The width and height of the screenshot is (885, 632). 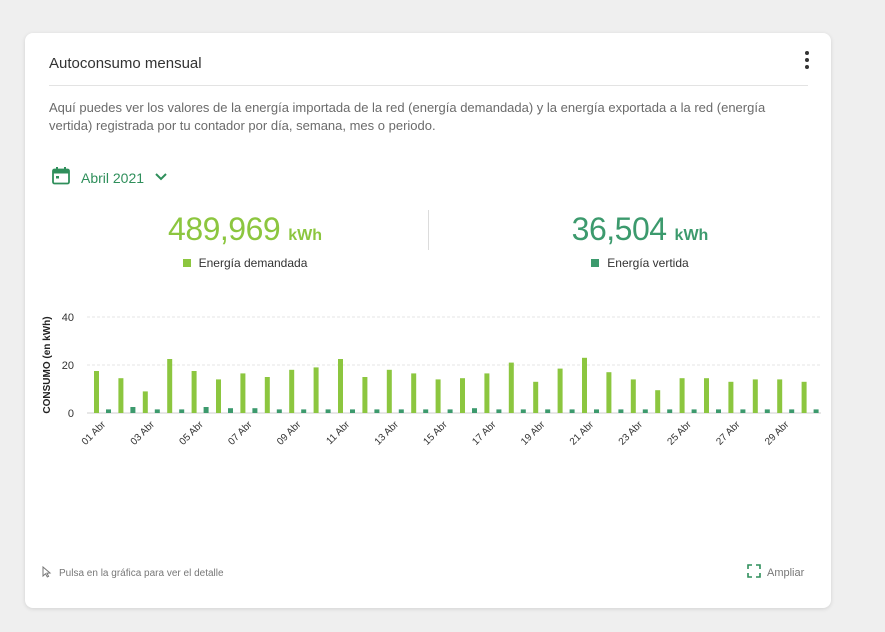 I want to click on y-tick-label: 20, so click(x=68, y=366).